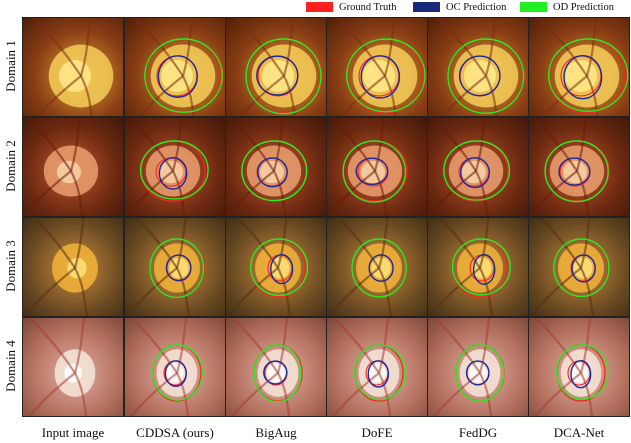 The width and height of the screenshot is (631, 443). I want to click on legend-item-ground-truth: Ground Truth, so click(351, 7).